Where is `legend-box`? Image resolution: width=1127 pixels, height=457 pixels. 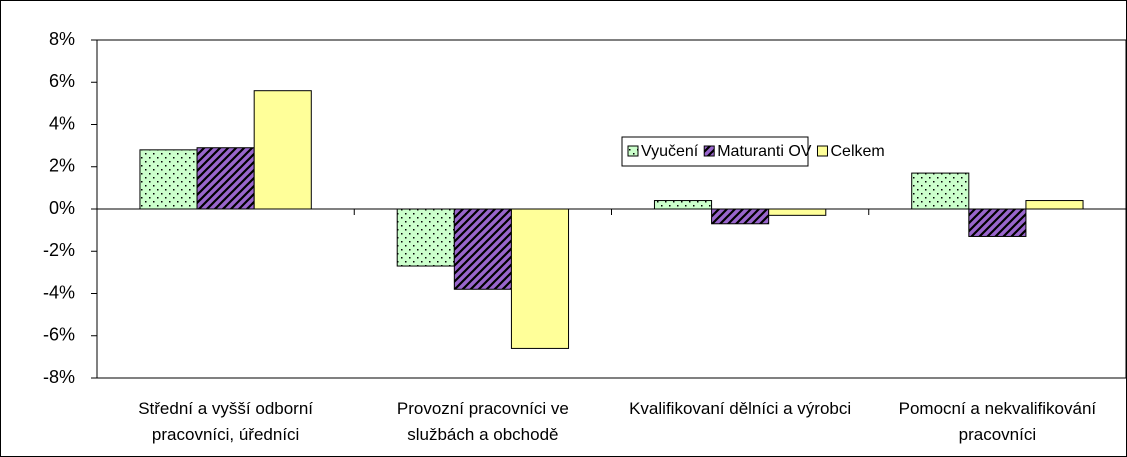
legend-box is located at coordinates (715, 151).